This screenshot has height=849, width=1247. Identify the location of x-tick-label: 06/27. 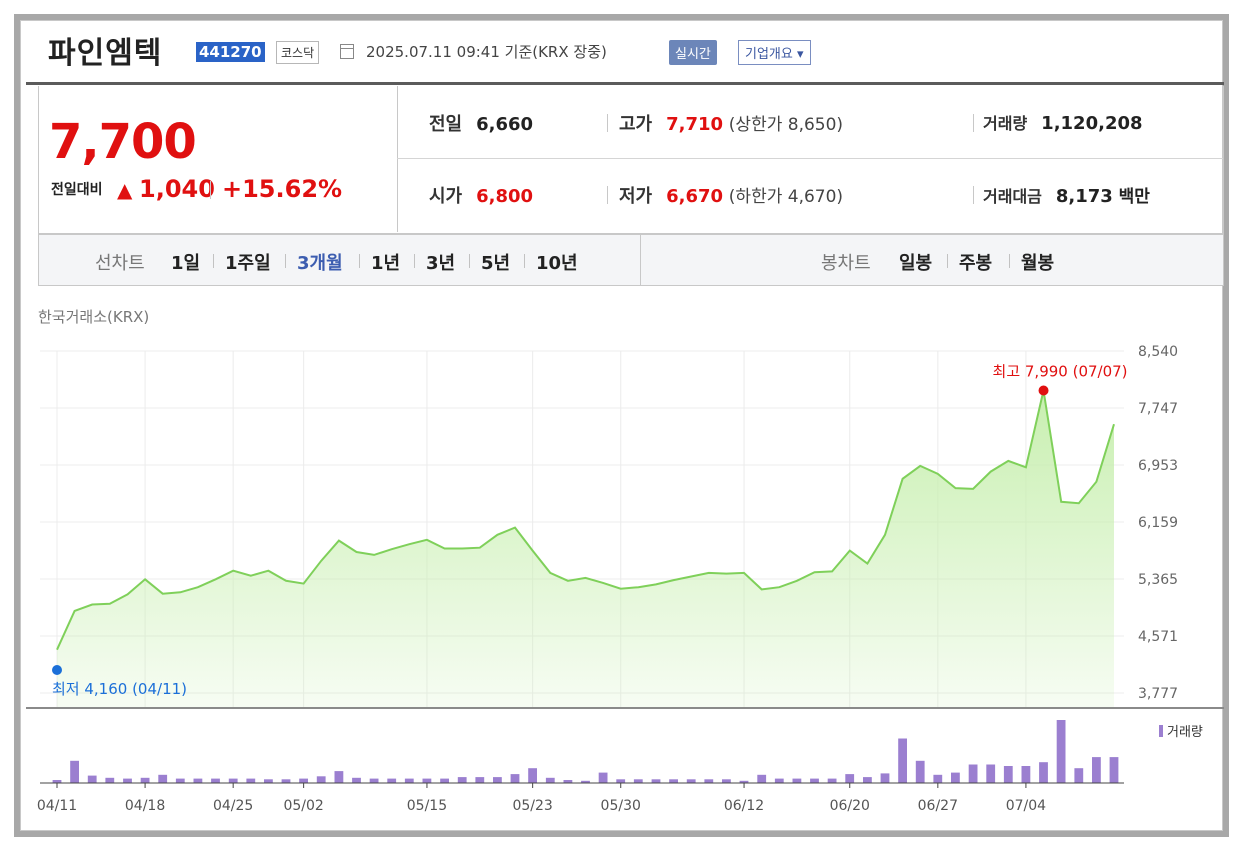
(938, 806).